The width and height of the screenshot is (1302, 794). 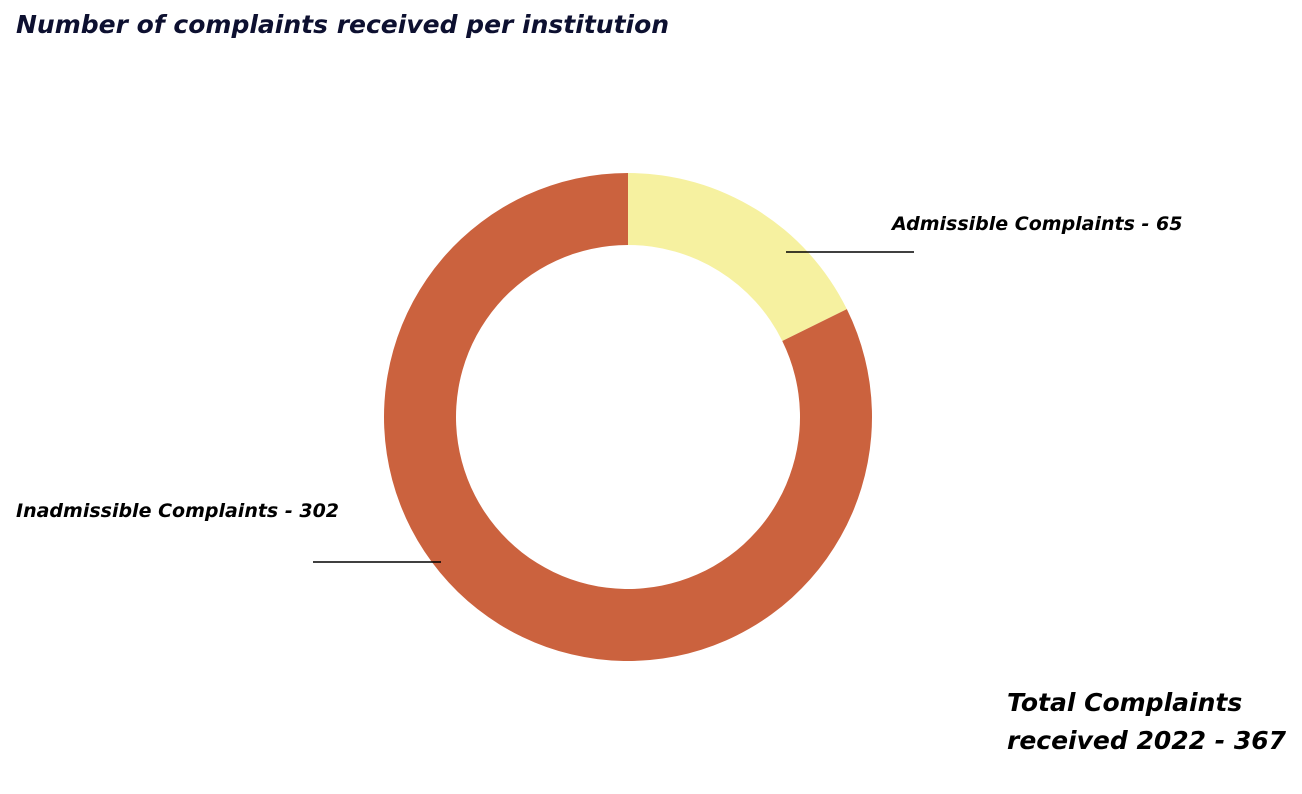 What do you see at coordinates (1146, 722) in the screenshot?
I see `total-complaints-summary: Total Complaints received 2022 - 367` at bounding box center [1146, 722].